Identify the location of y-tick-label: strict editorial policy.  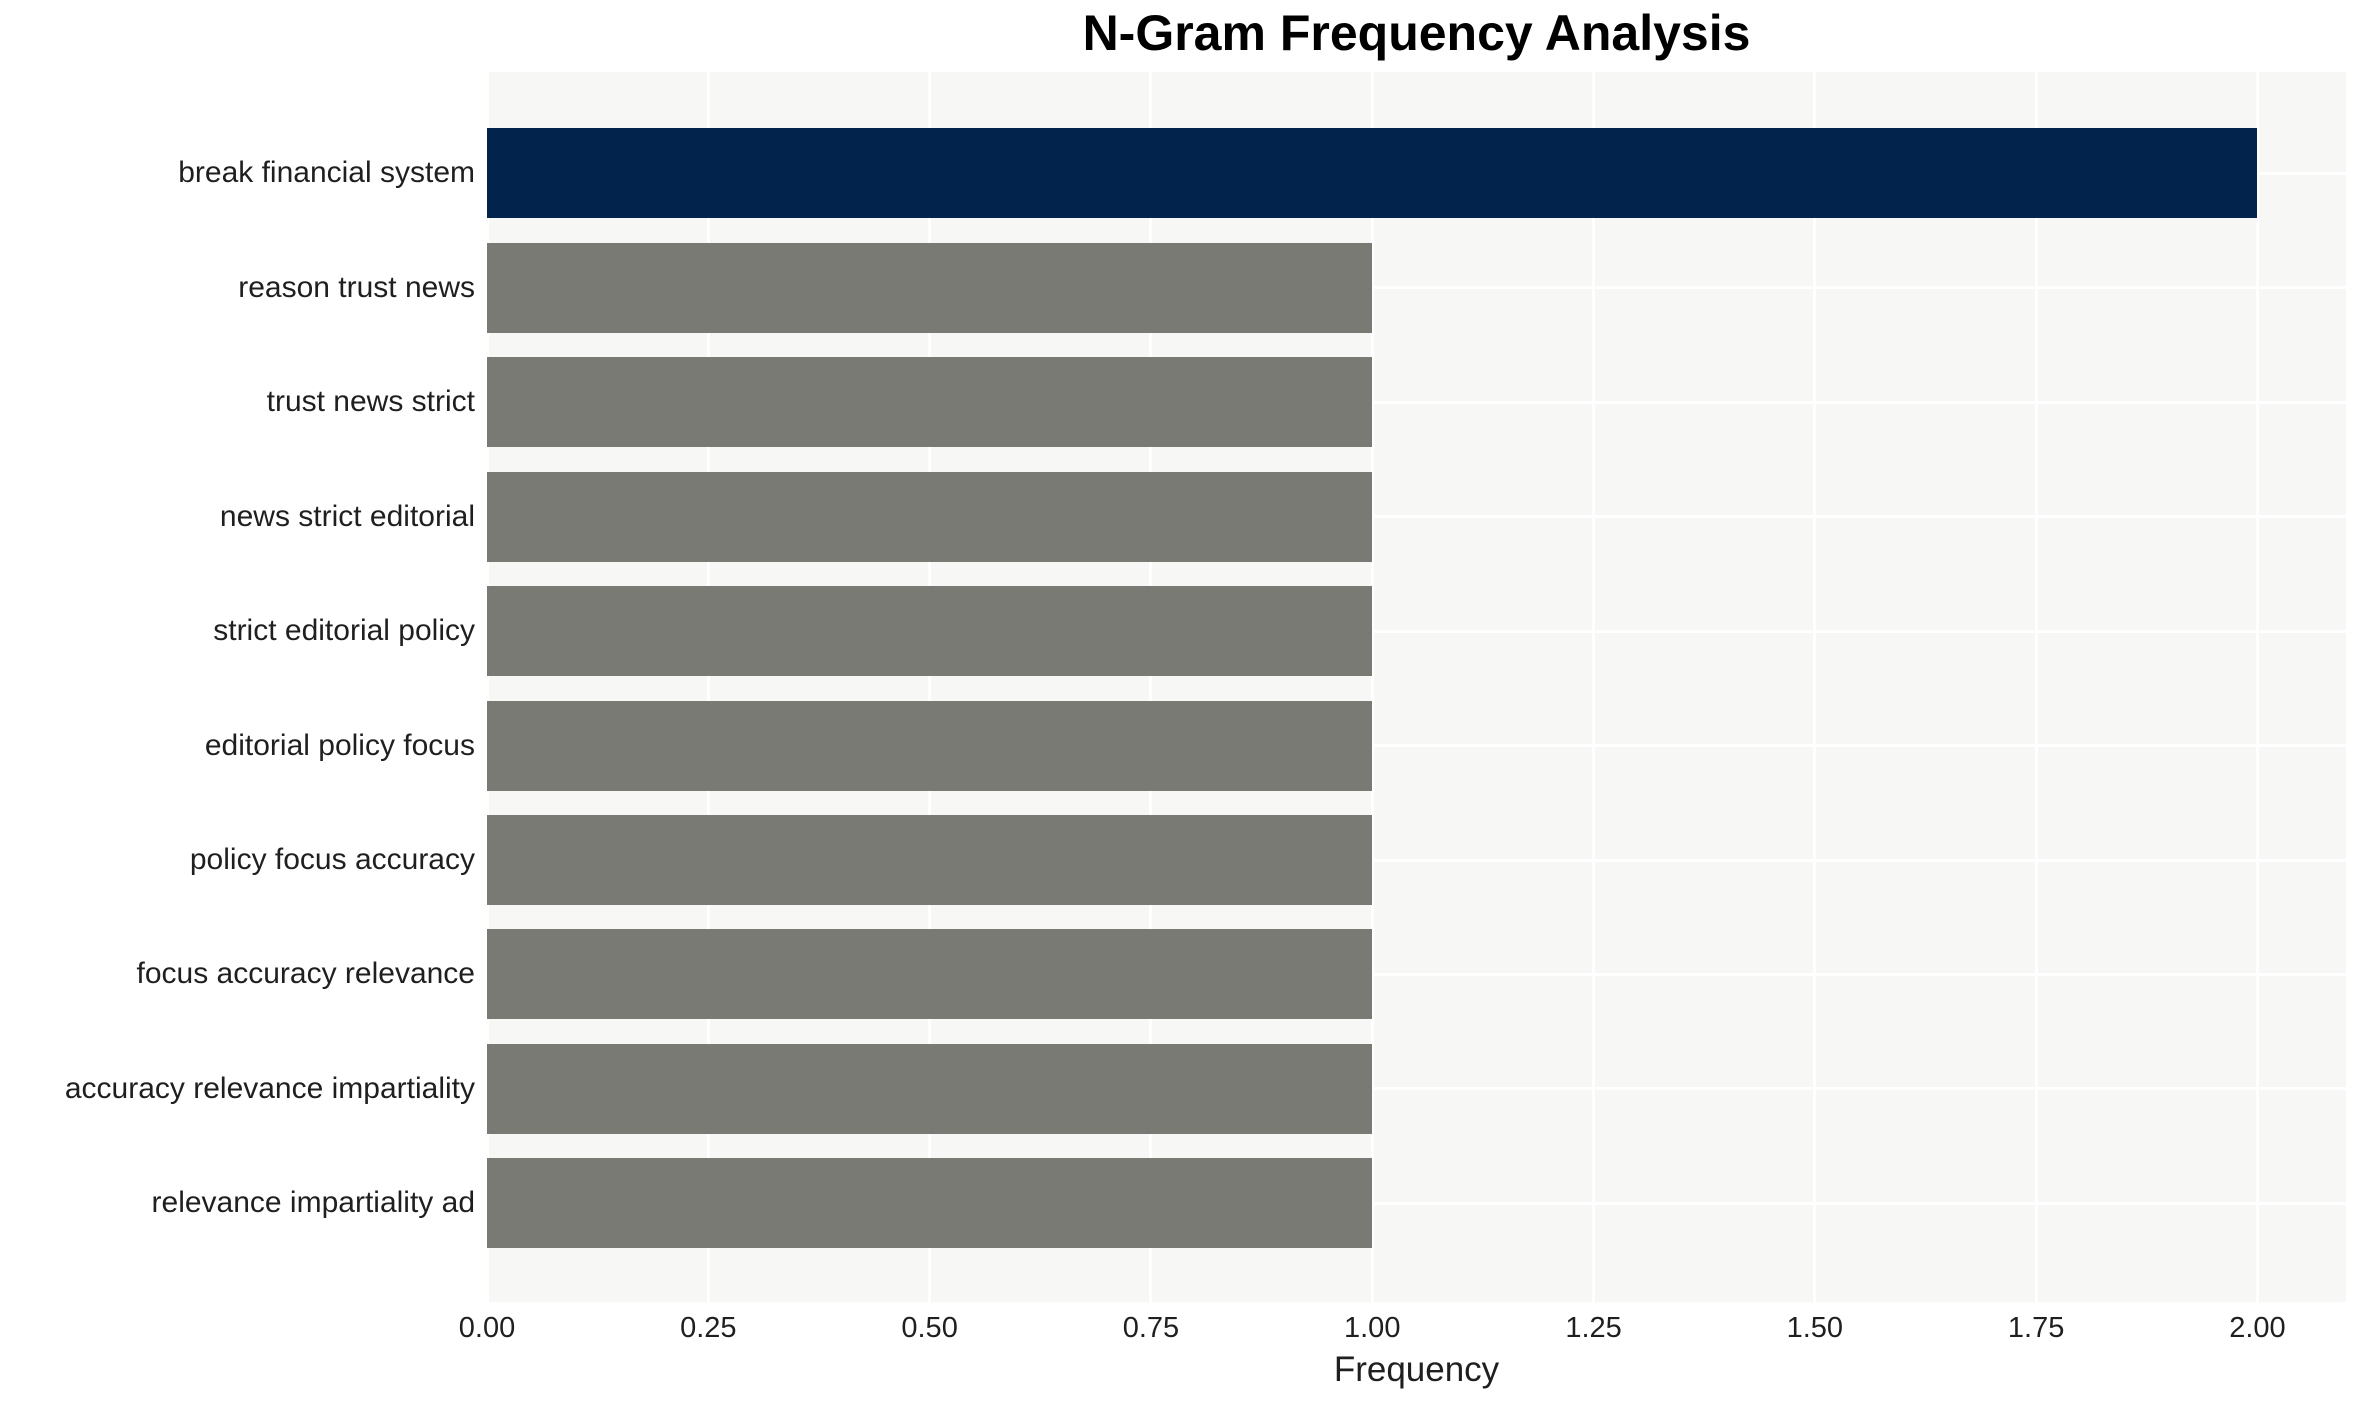
(344, 631).